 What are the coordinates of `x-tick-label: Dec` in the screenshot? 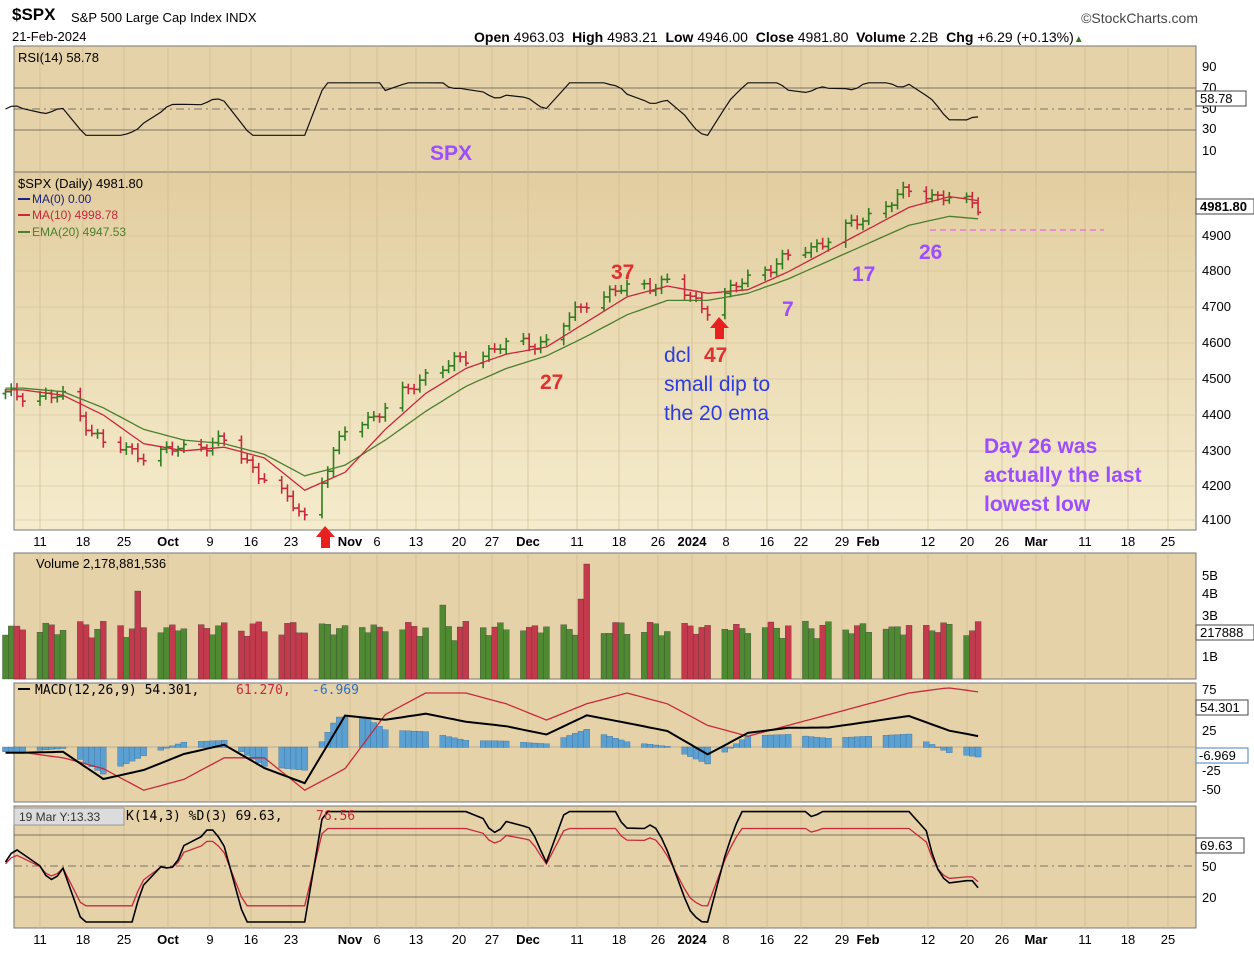 It's located at (528, 939).